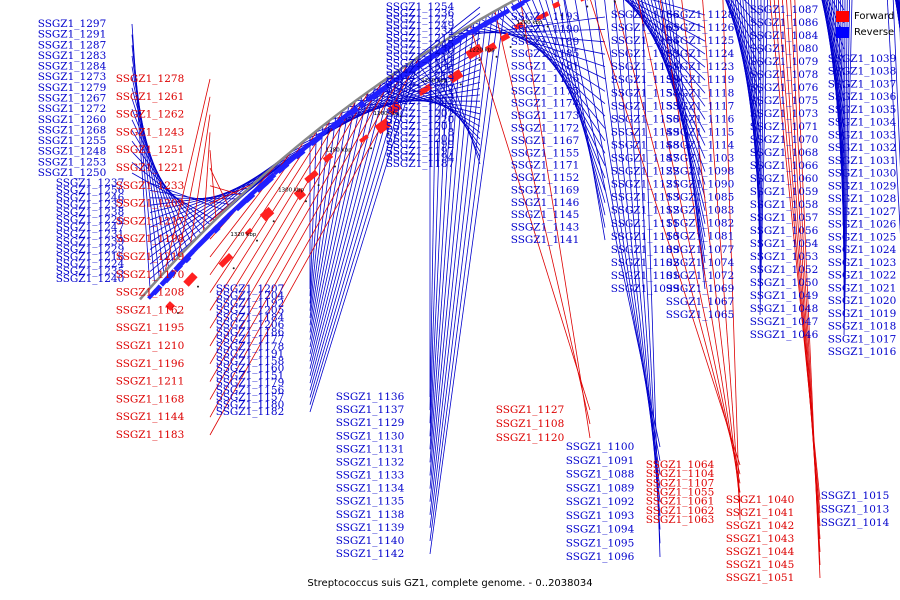 Image resolution: width=900 pixels, height=600 pixels. What do you see at coordinates (700, 54) in the screenshot?
I see `reverse-gene-label: SSGZ1_1124` at bounding box center [700, 54].